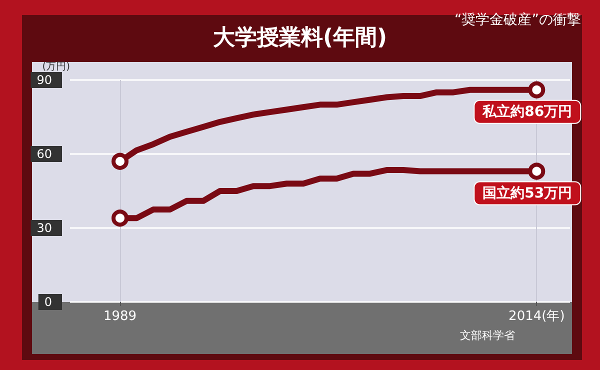 This screenshot has height=370, width=600. What do you see at coordinates (527, 111) in the screenshot?
I see `series-label: 私立約86万円` at bounding box center [527, 111].